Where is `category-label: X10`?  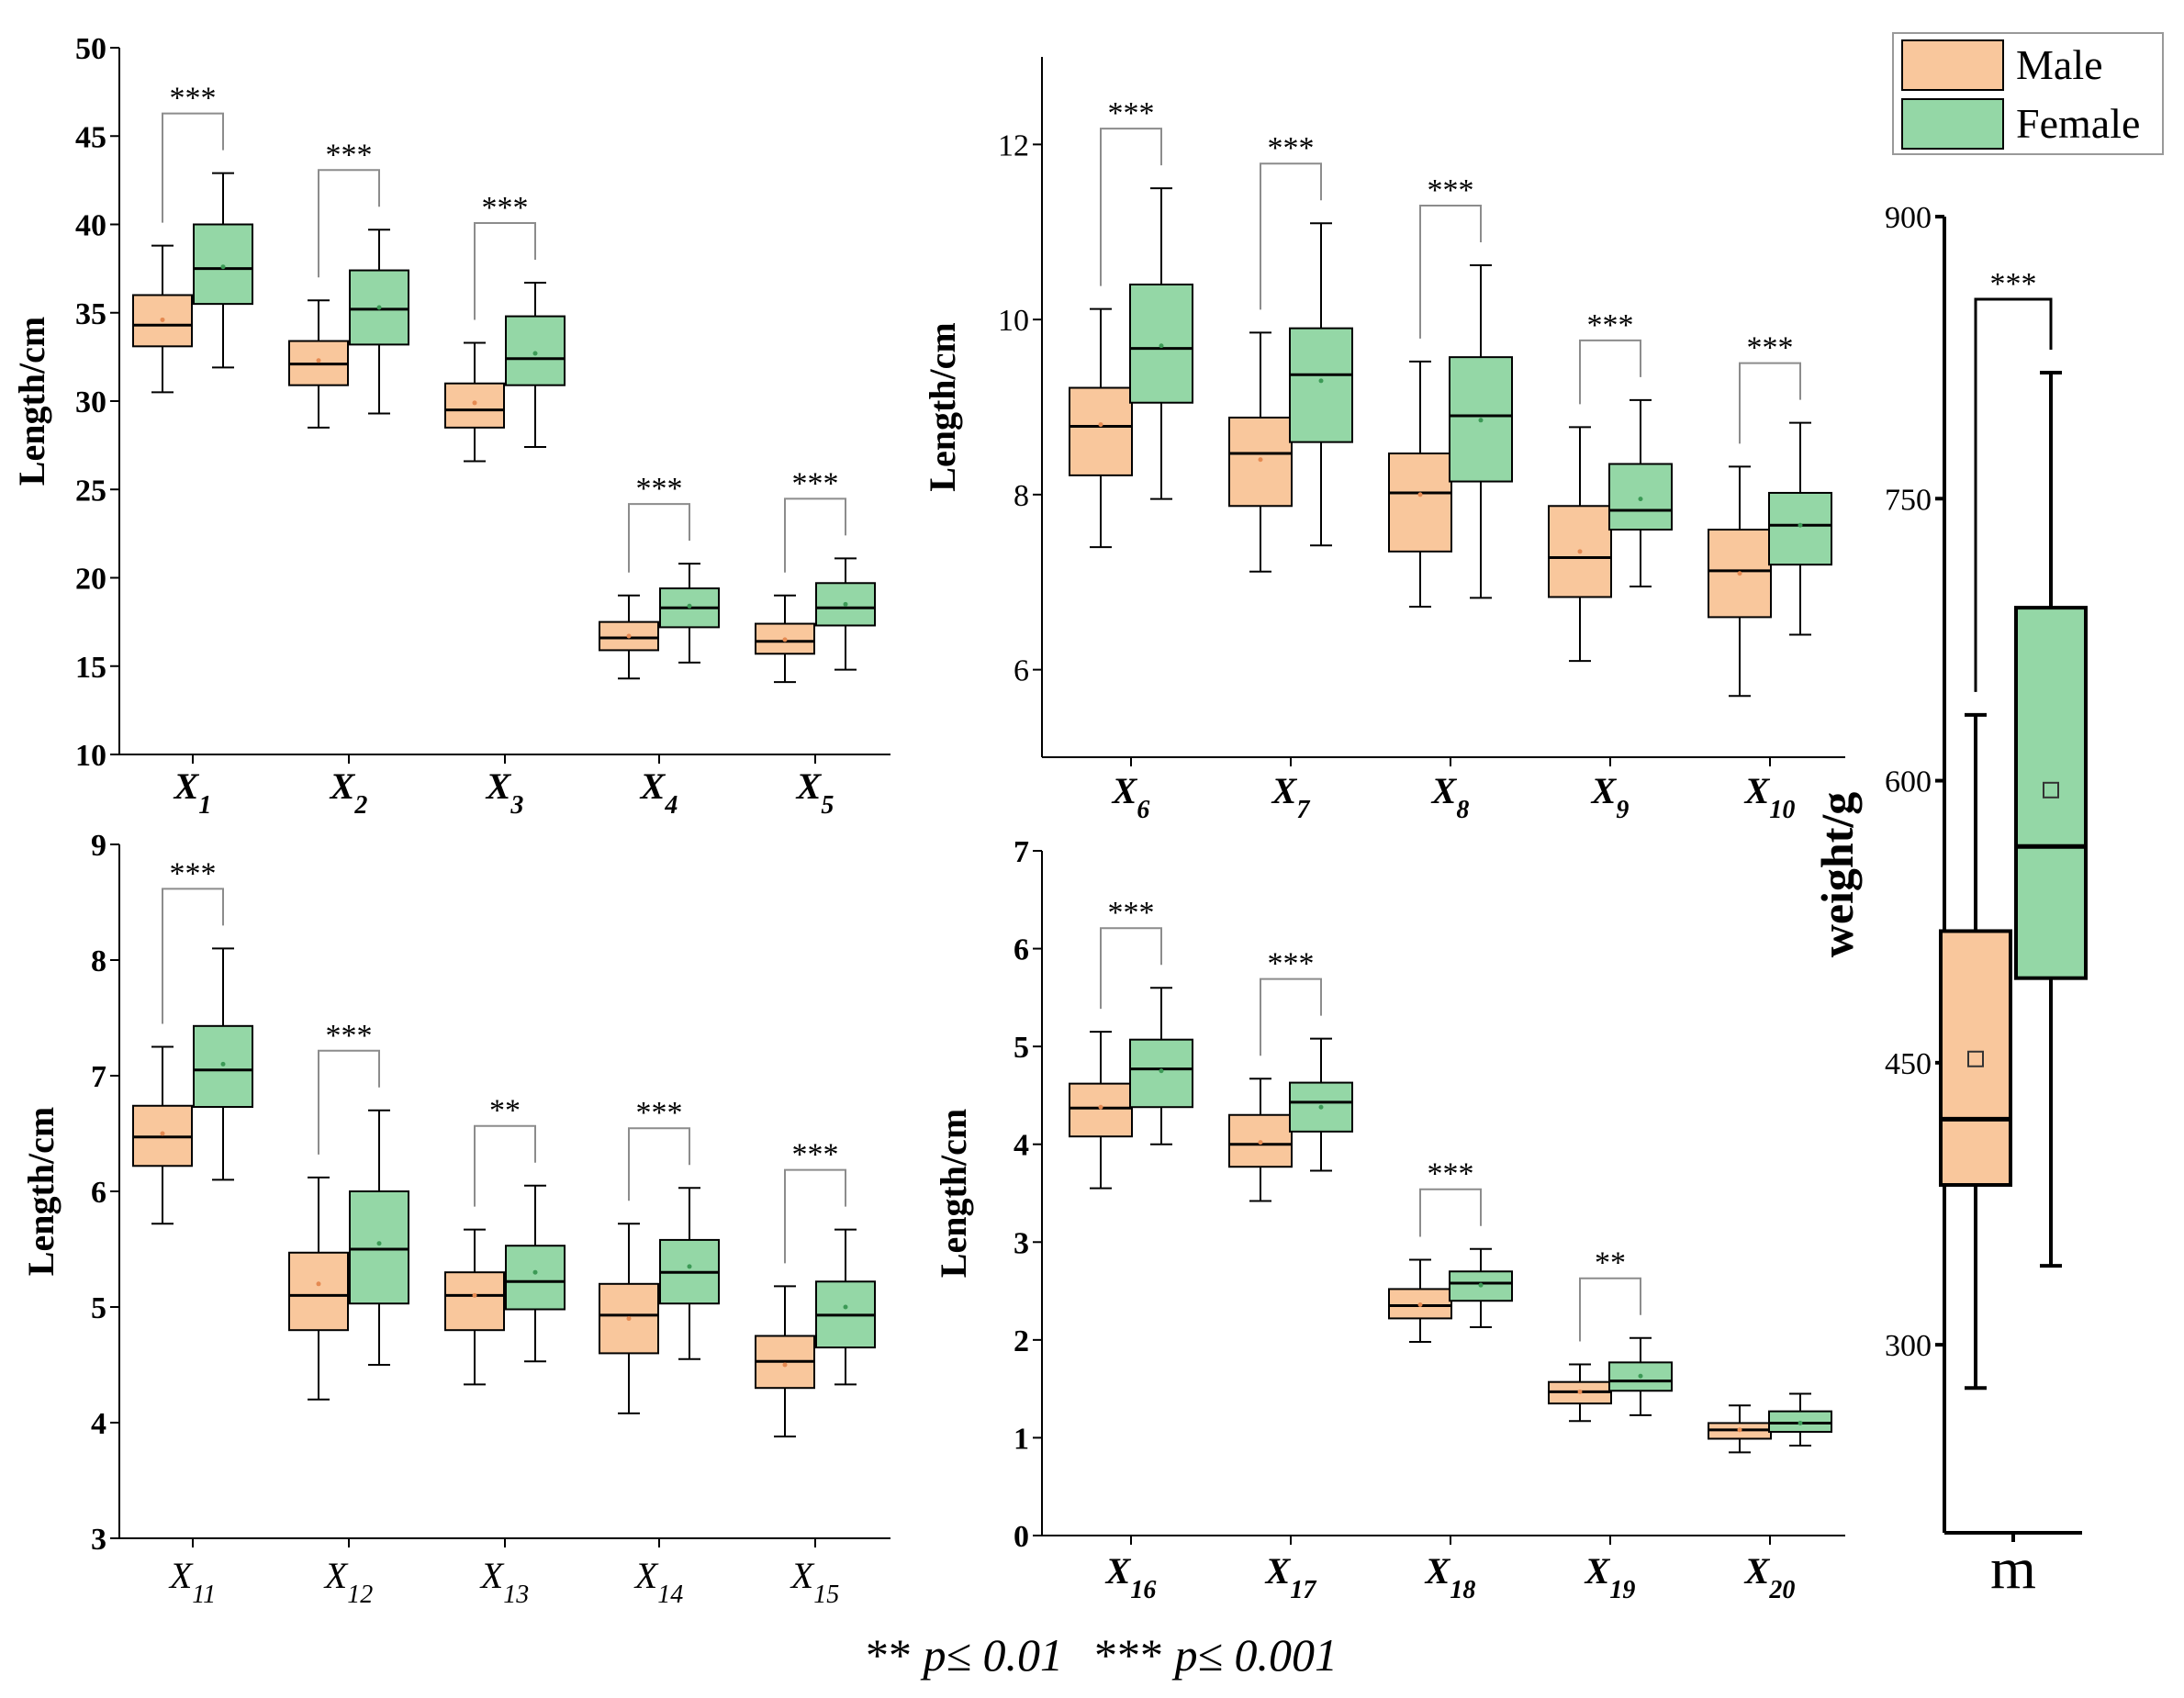 category-label: X10 is located at coordinates (1769, 797).